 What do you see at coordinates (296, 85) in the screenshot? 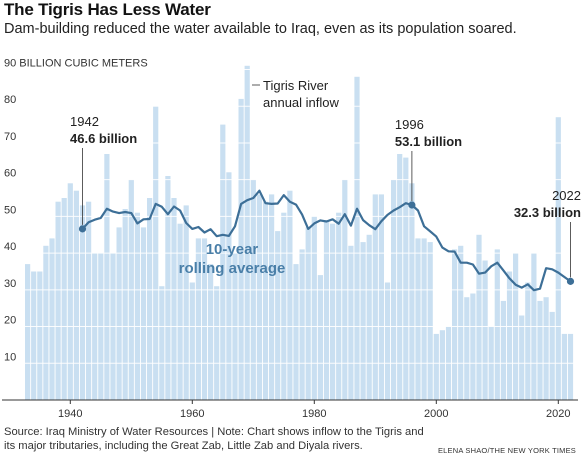
I see `inflow-label-line1: Tigris River` at bounding box center [296, 85].